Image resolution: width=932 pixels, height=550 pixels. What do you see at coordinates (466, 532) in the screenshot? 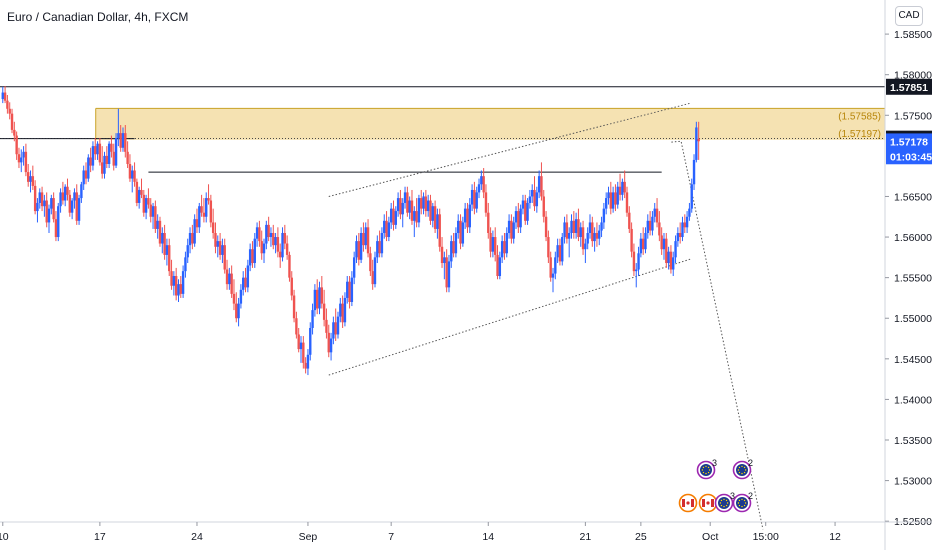
I see `time-axis: 10 17 24 Sep 7 14 21 25 Oct 15:00 12` at bounding box center [466, 532].